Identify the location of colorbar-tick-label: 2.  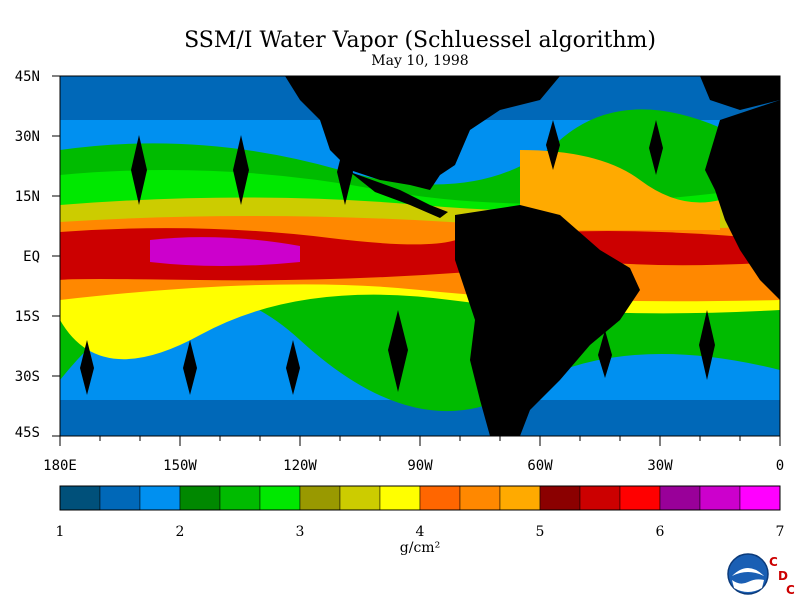
(180, 532).